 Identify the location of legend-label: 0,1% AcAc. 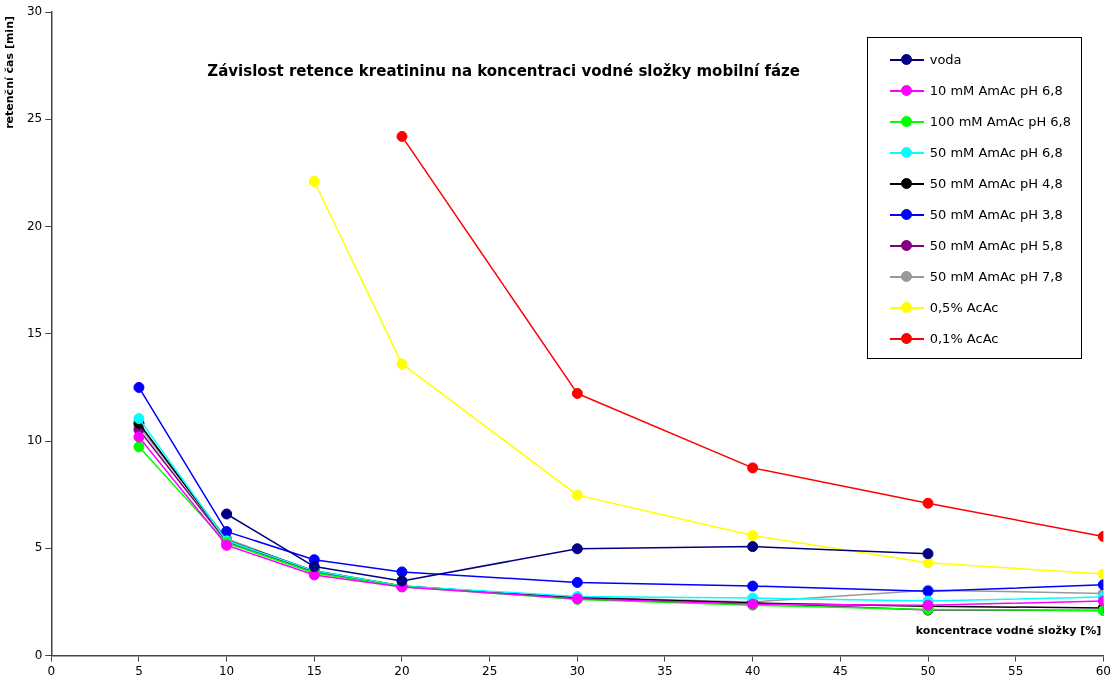
(964, 338).